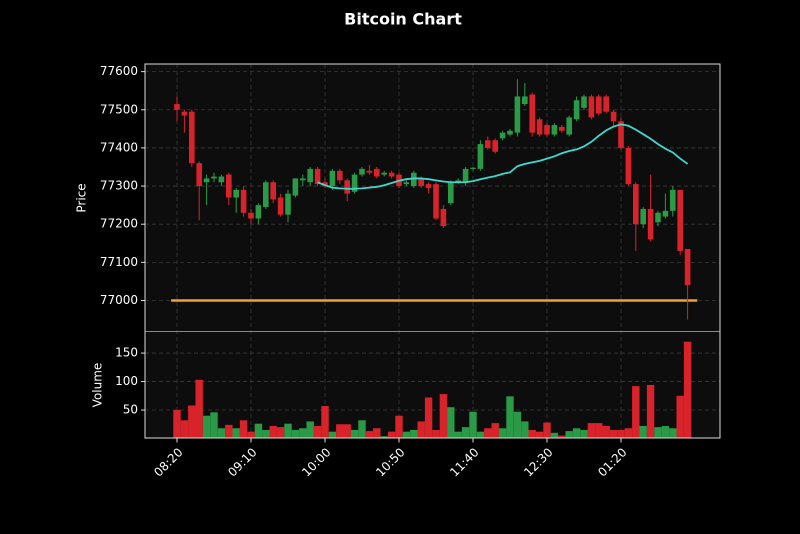 This screenshot has height=534, width=800. I want to click on y-tick-label: 77400, so click(119, 147).